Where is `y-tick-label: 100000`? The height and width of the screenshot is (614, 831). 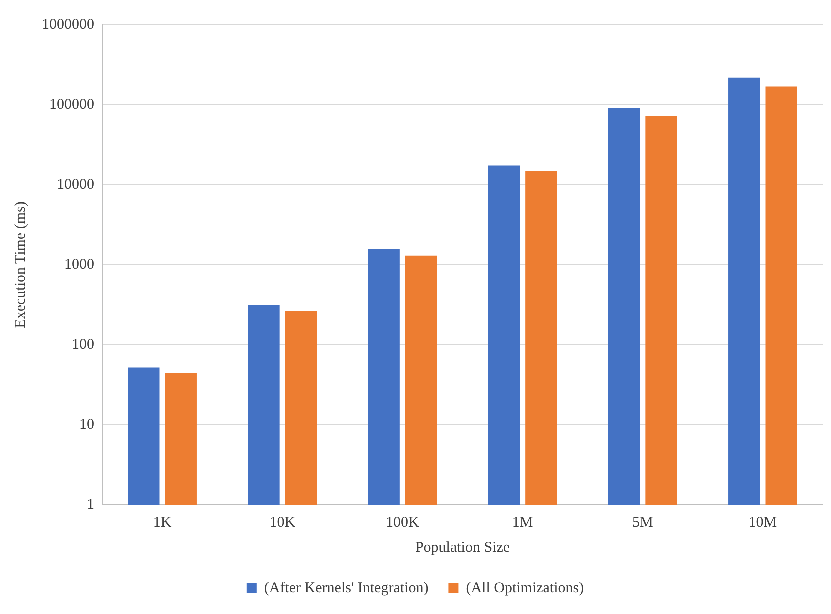 y-tick-label: 100000 is located at coordinates (72, 104).